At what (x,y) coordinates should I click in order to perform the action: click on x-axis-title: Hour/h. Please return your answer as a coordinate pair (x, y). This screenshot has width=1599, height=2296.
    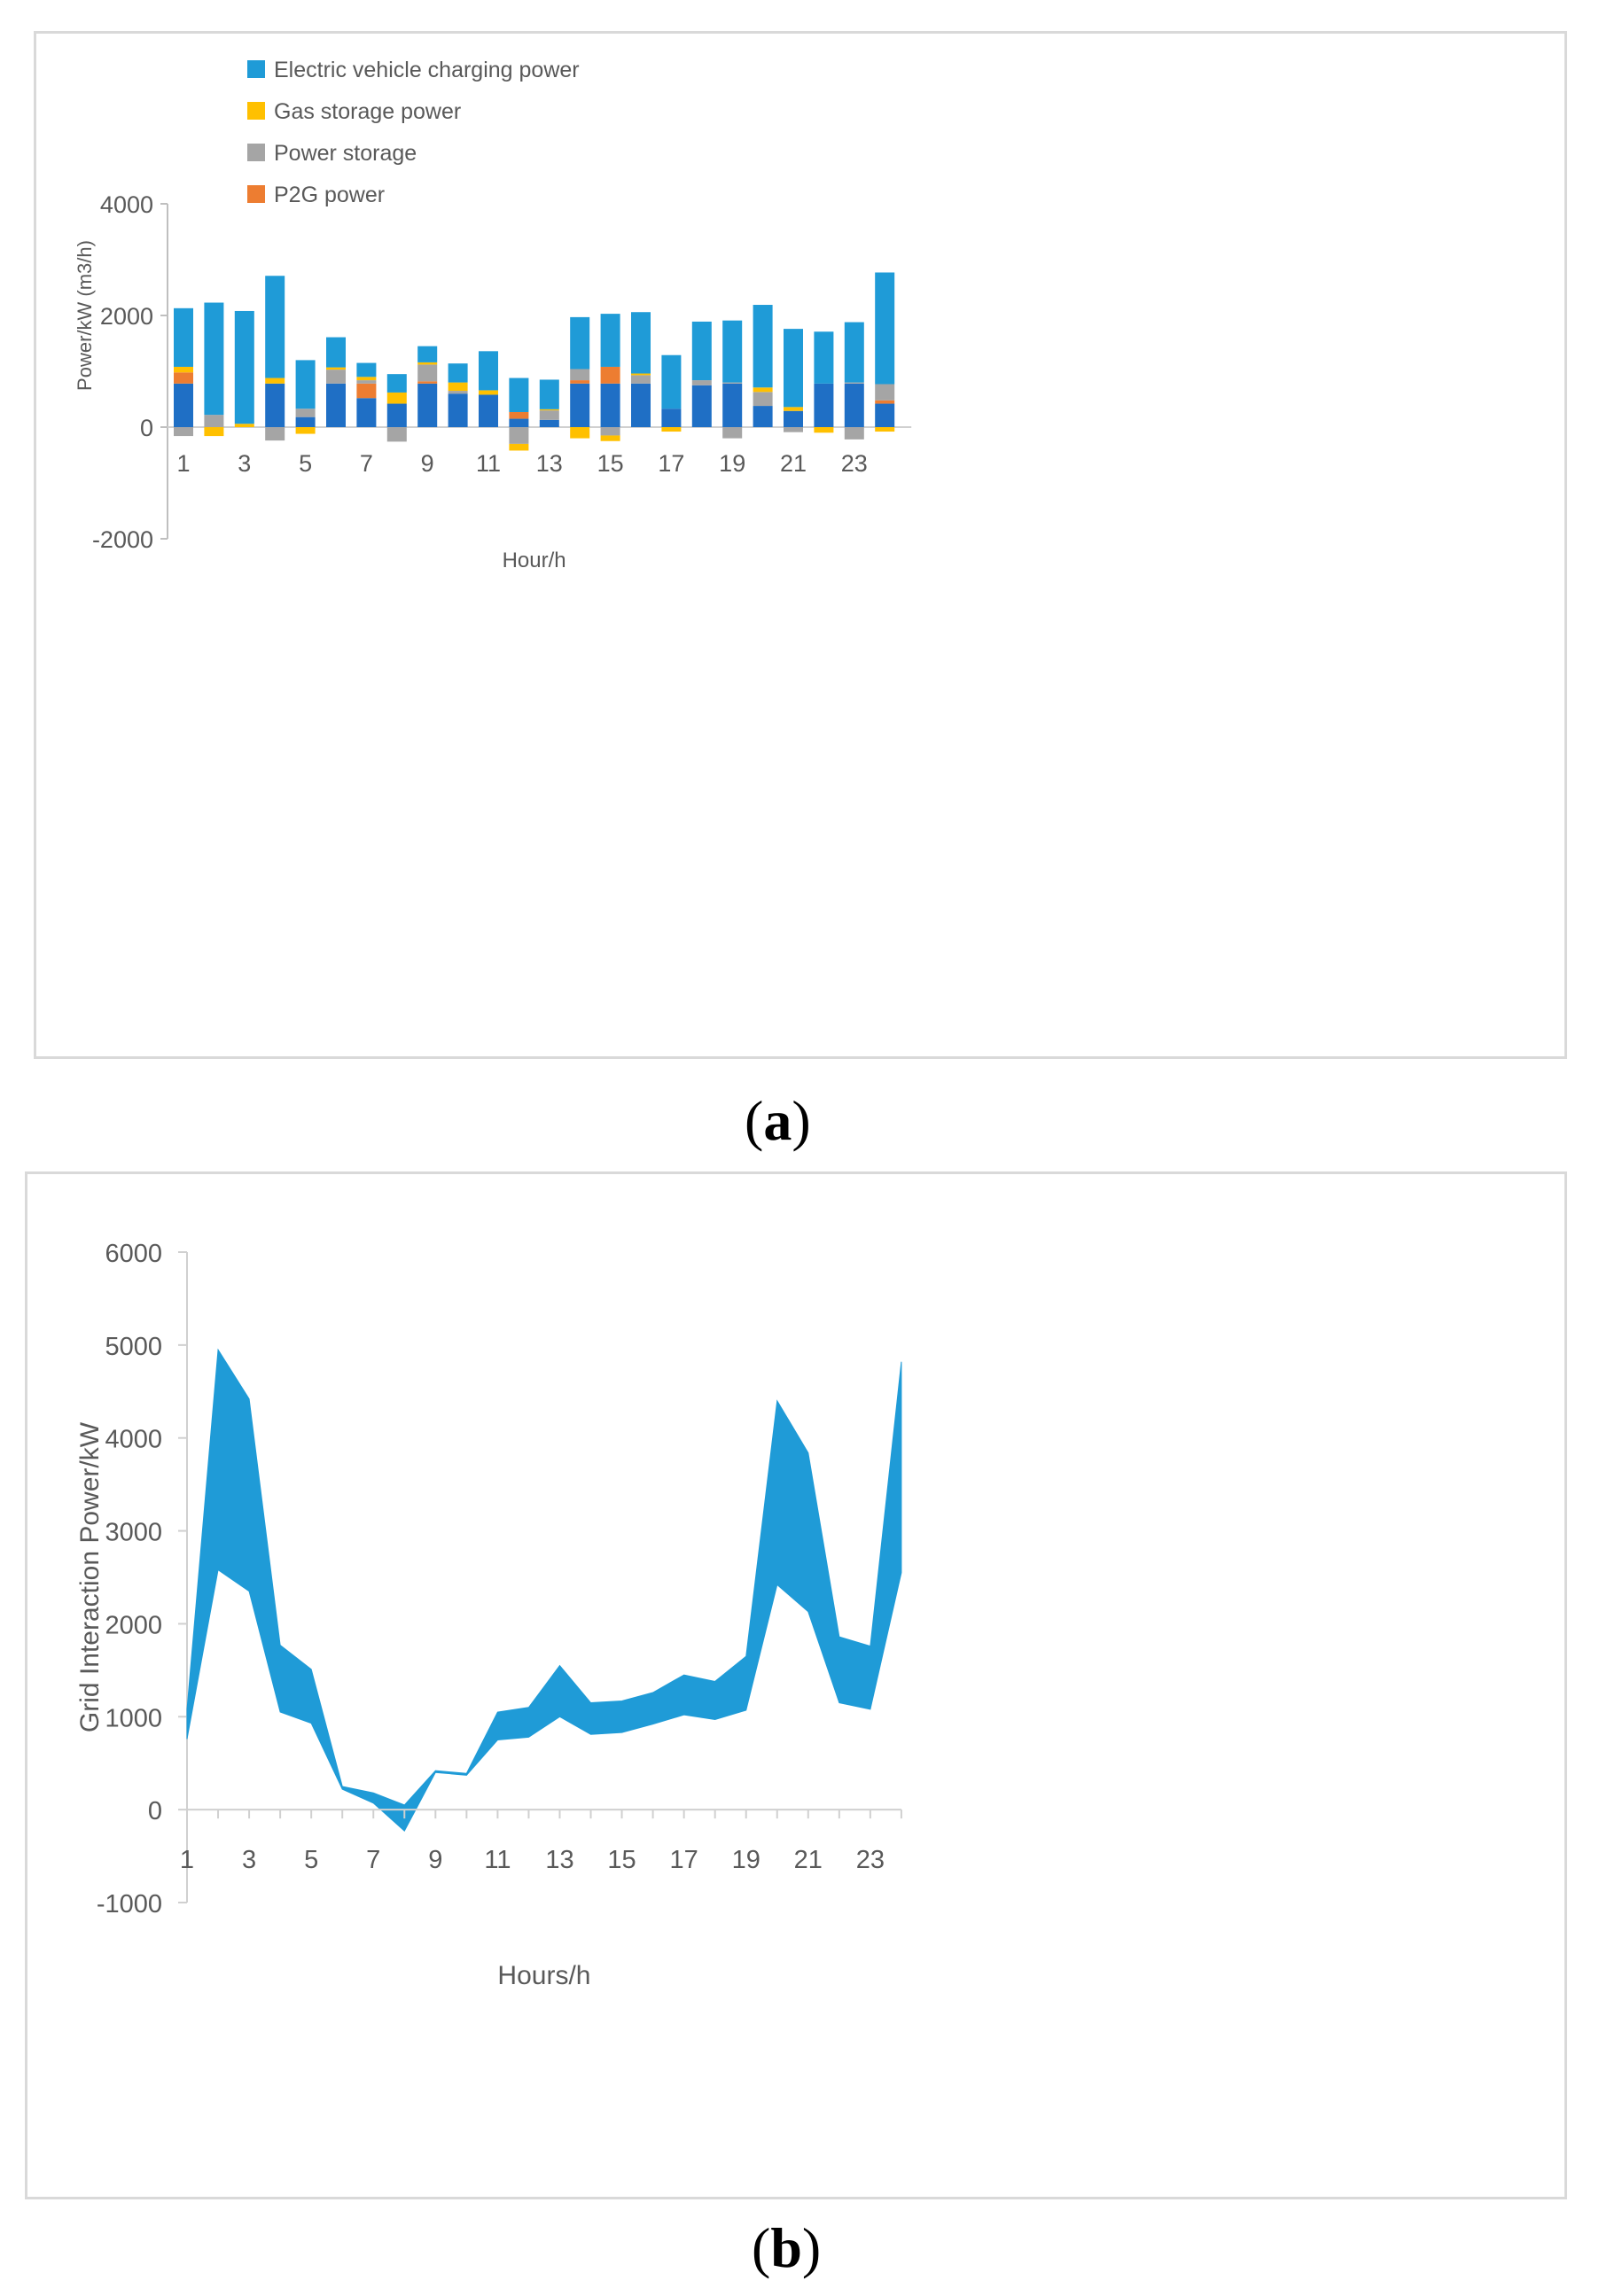
    Looking at the image, I should click on (534, 560).